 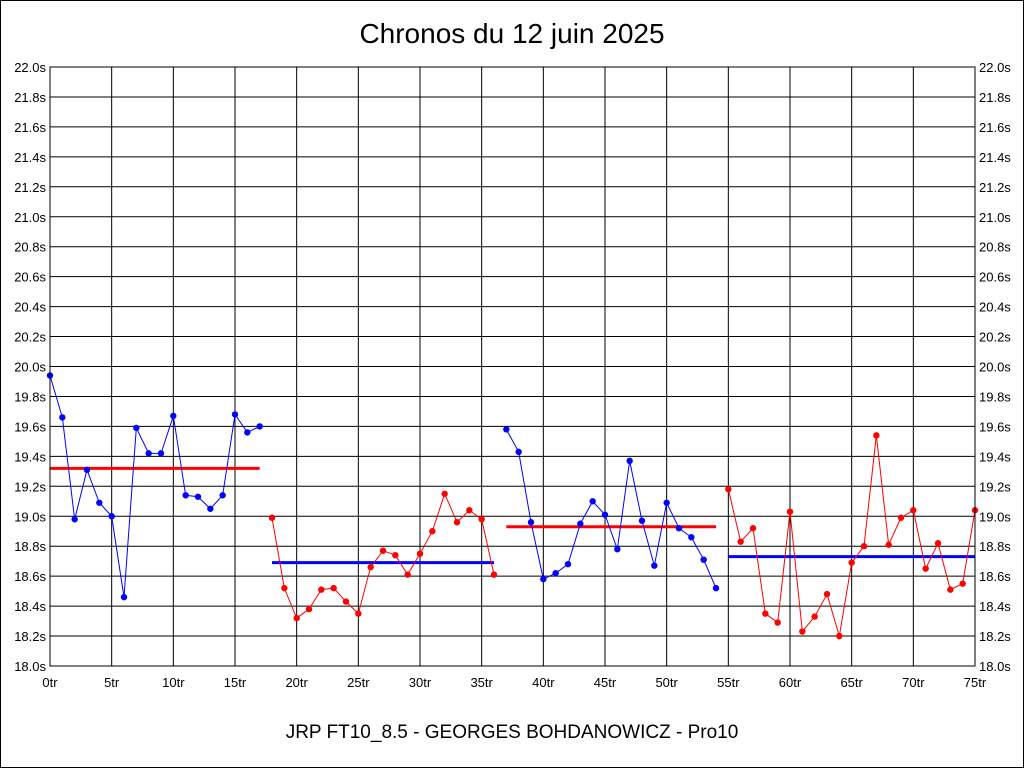 What do you see at coordinates (995, 307) in the screenshot?
I see `y-tick-label-right: 20.4s` at bounding box center [995, 307].